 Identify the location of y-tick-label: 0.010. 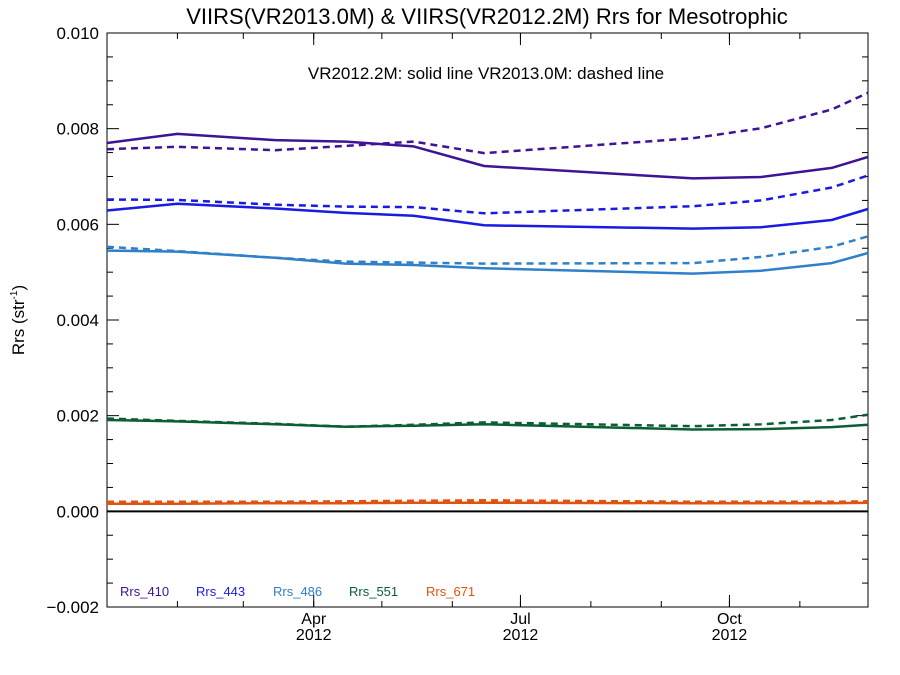
(77, 33).